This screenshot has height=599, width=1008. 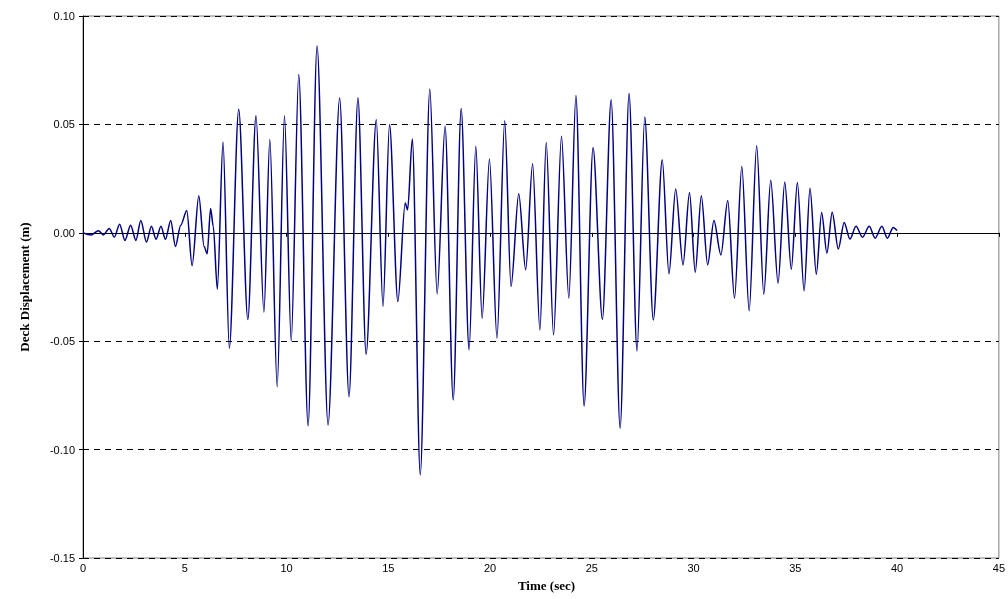 What do you see at coordinates (64, 124) in the screenshot?
I see `y-tick-label: 0.05` at bounding box center [64, 124].